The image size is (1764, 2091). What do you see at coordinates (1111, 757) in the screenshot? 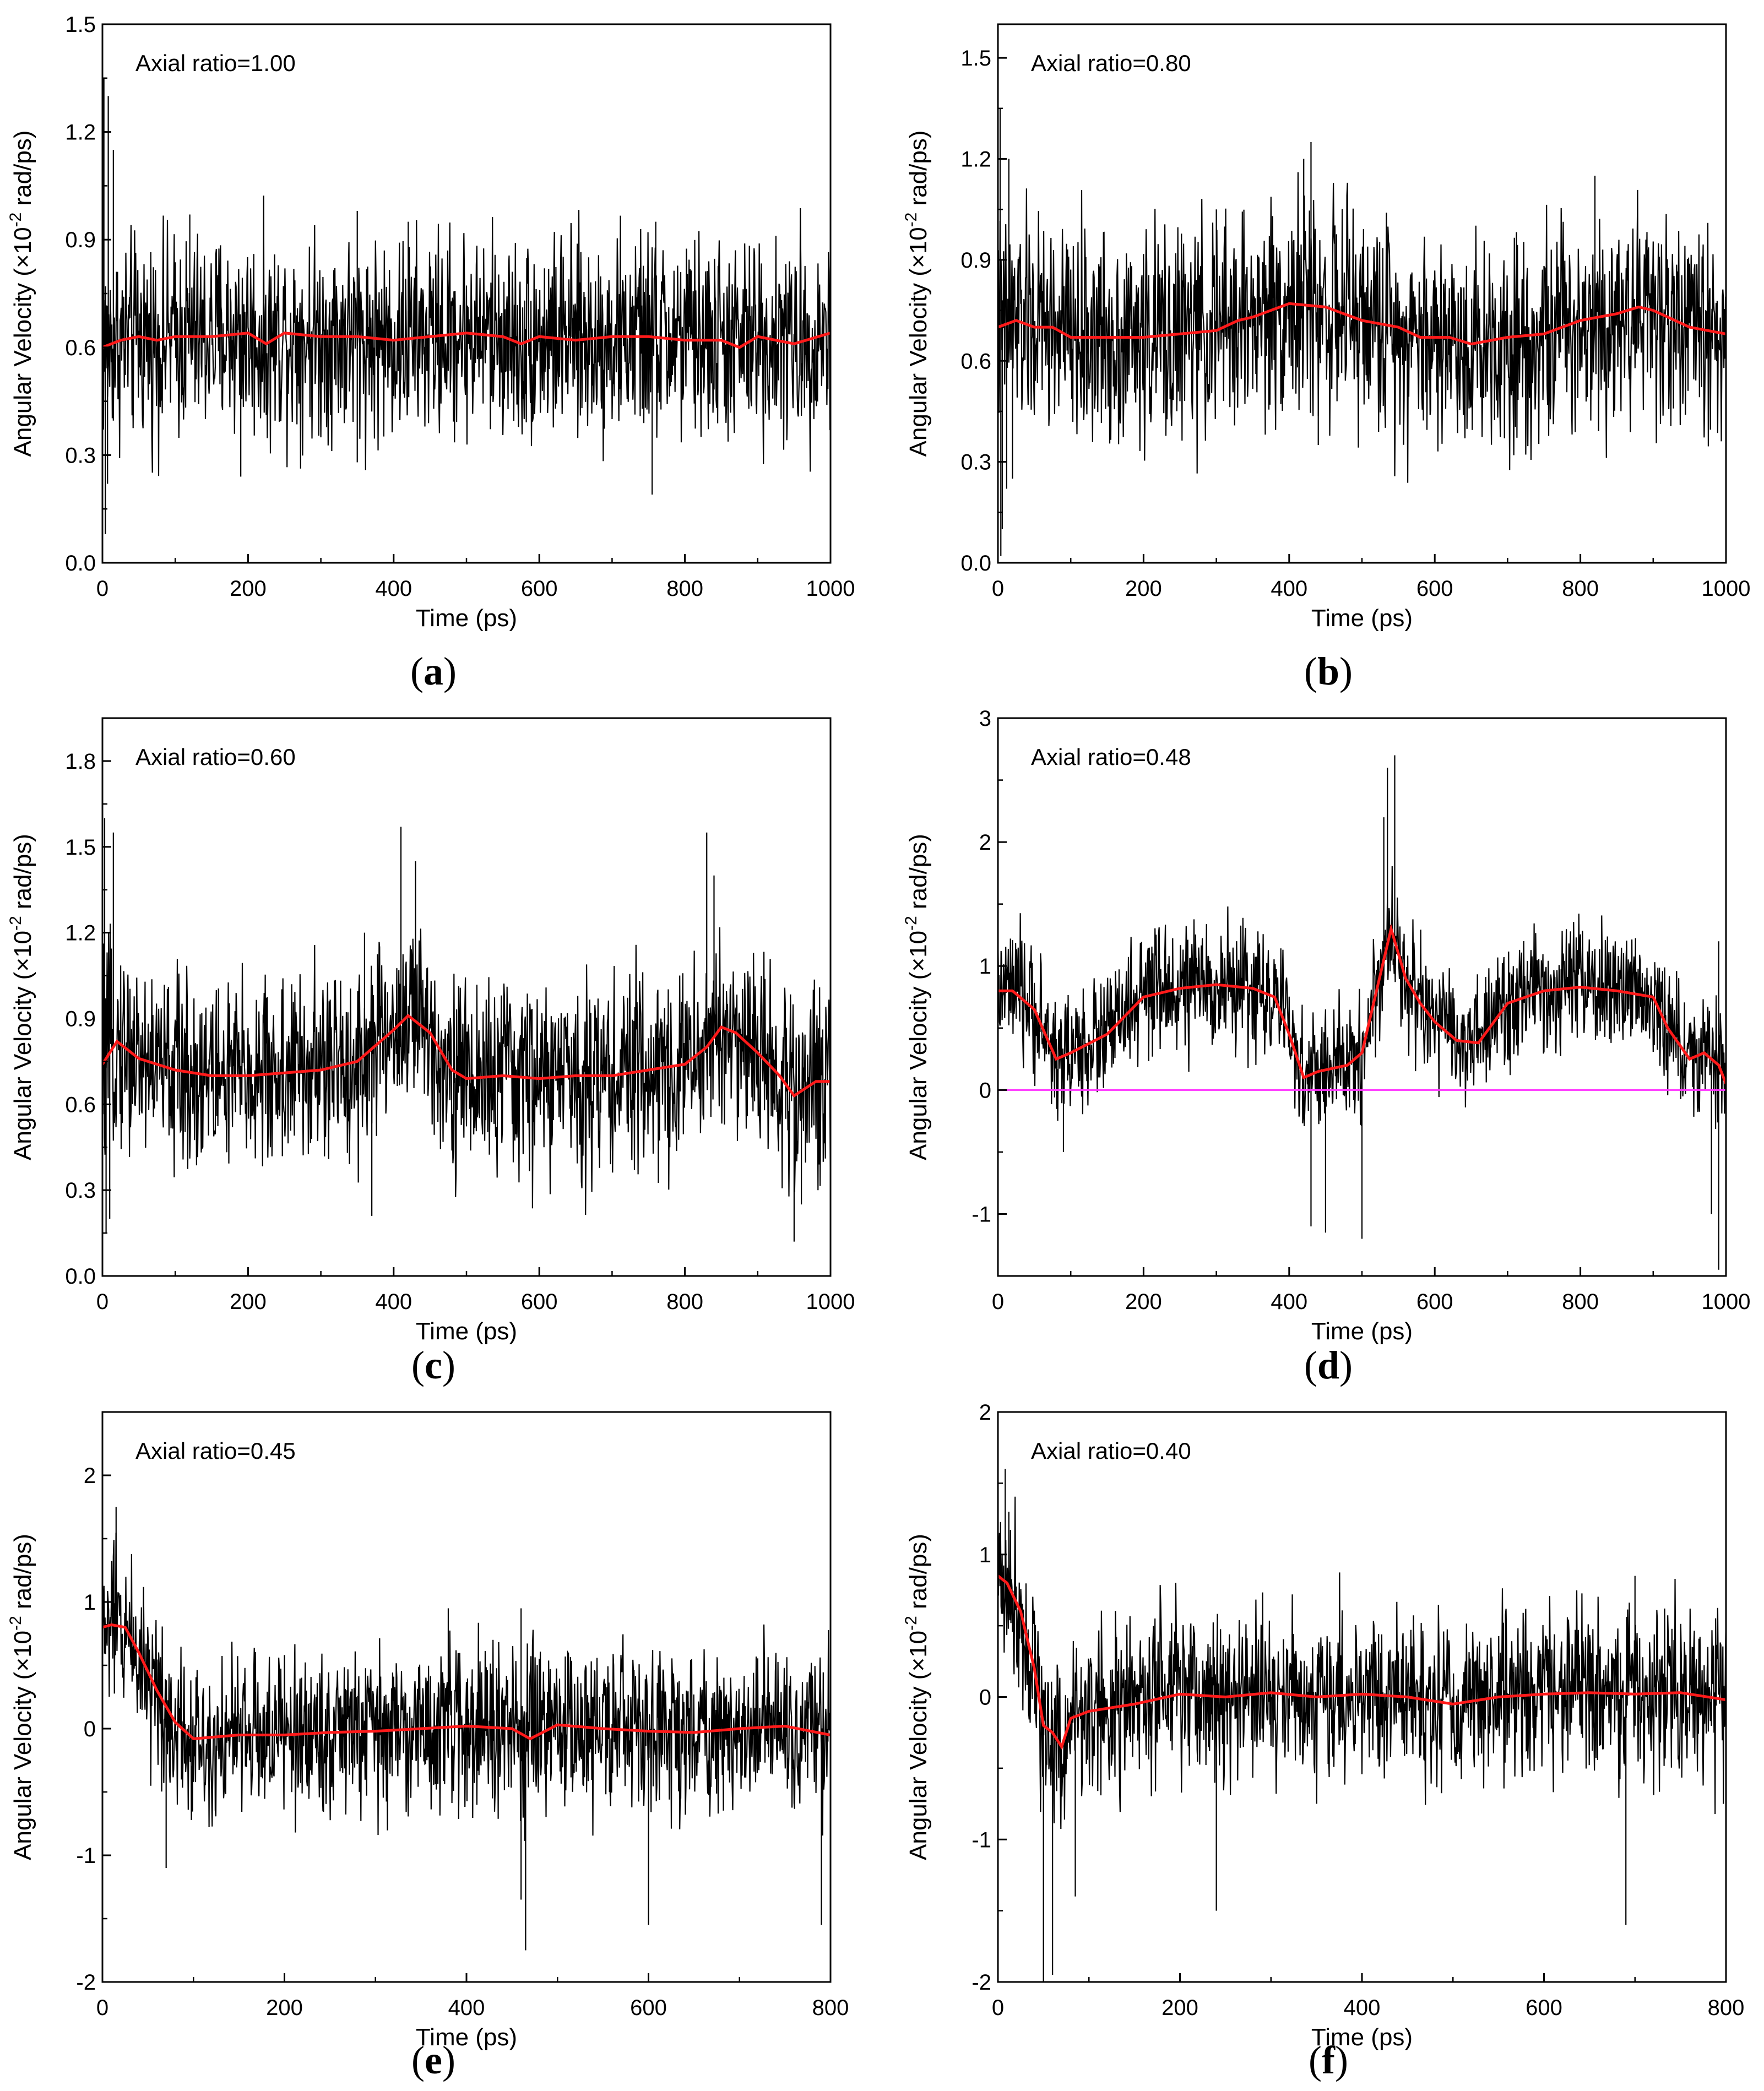
I see `axial-ratio-annotation: Axial ratio=0.48` at bounding box center [1111, 757].